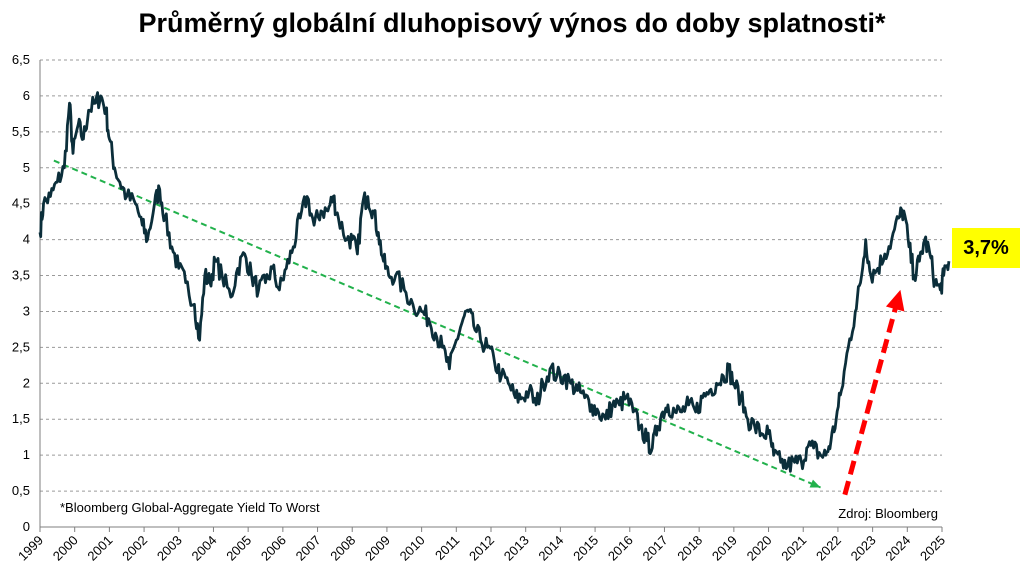  Describe the element at coordinates (26, 526) in the screenshot. I see `y-tick-label: 0` at that location.